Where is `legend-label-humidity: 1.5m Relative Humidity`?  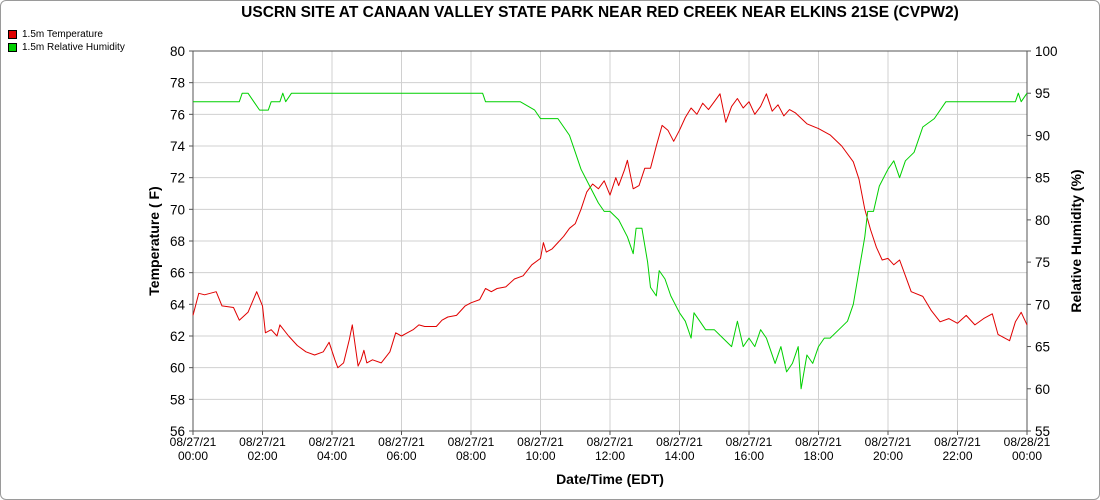 legend-label-humidity: 1.5m Relative Humidity is located at coordinates (73, 47).